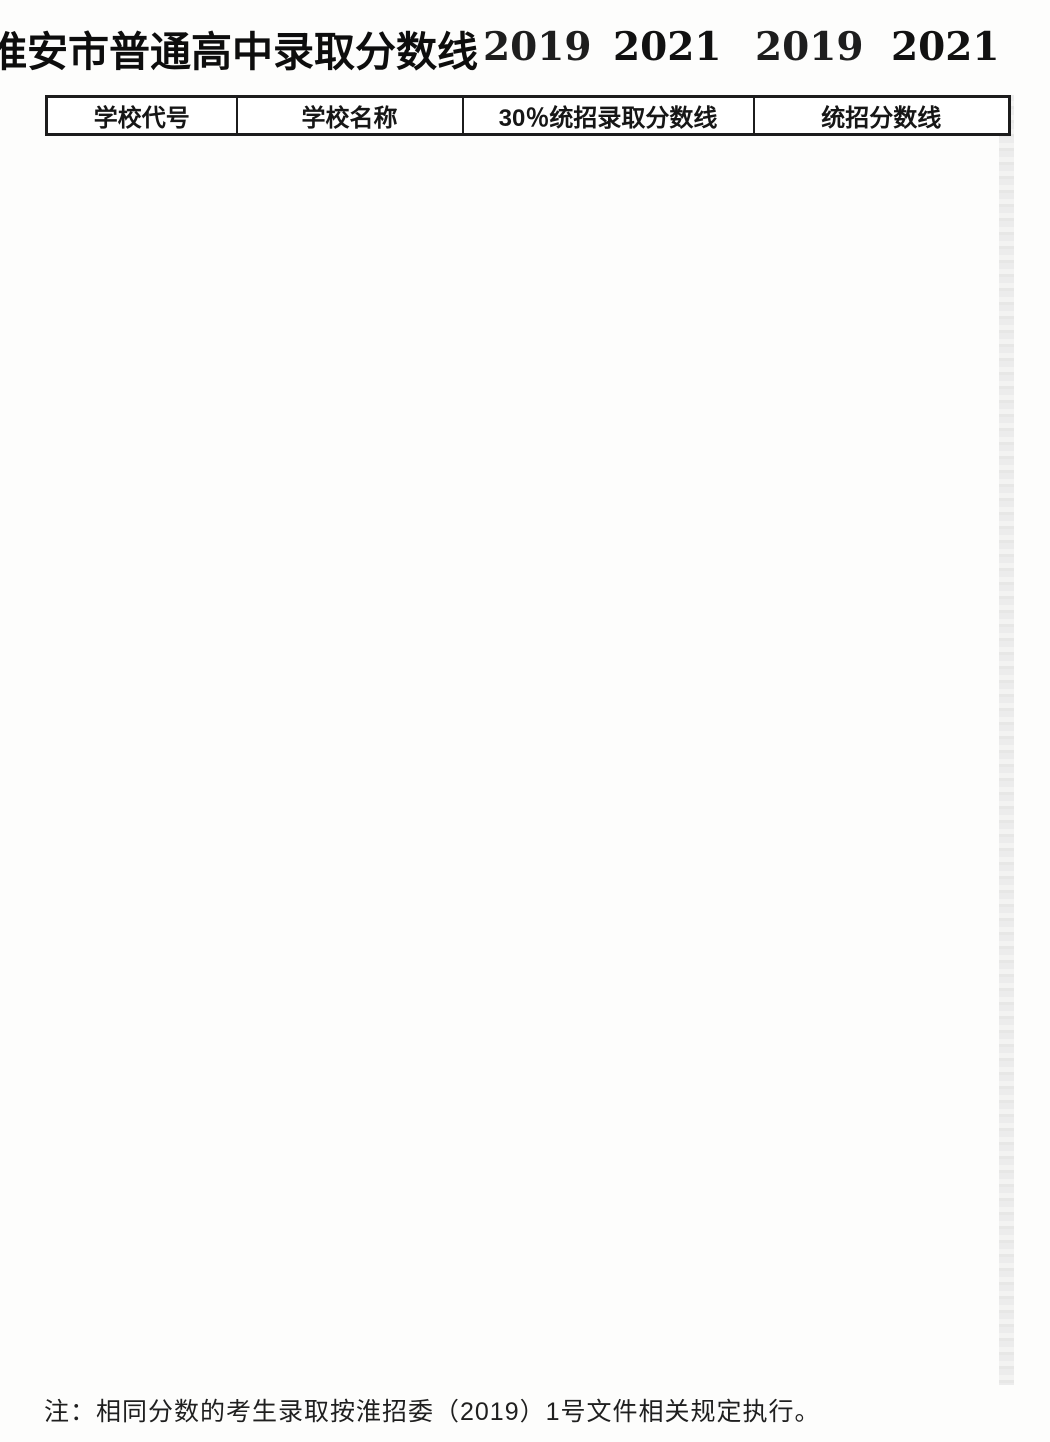 This screenshot has width=1050, height=1442. Describe the element at coordinates (142, 116) in the screenshot. I see `header-school-code: 学校代号` at that location.